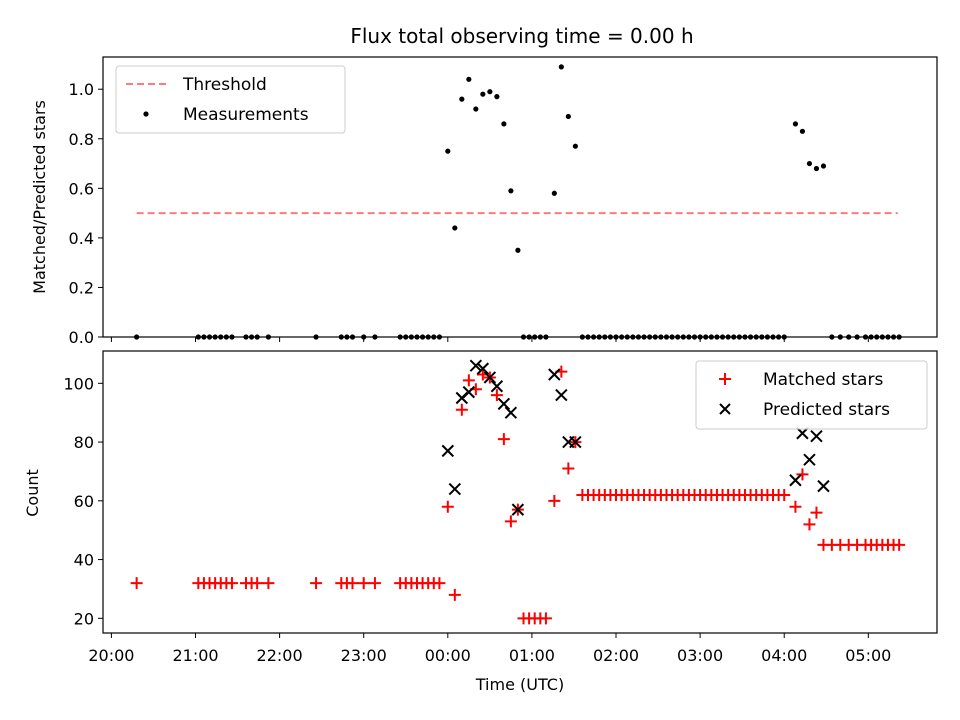 Image resolution: width=960 pixels, height=720 pixels. I want to click on bottom-y-tick-label: 60, so click(84, 501).